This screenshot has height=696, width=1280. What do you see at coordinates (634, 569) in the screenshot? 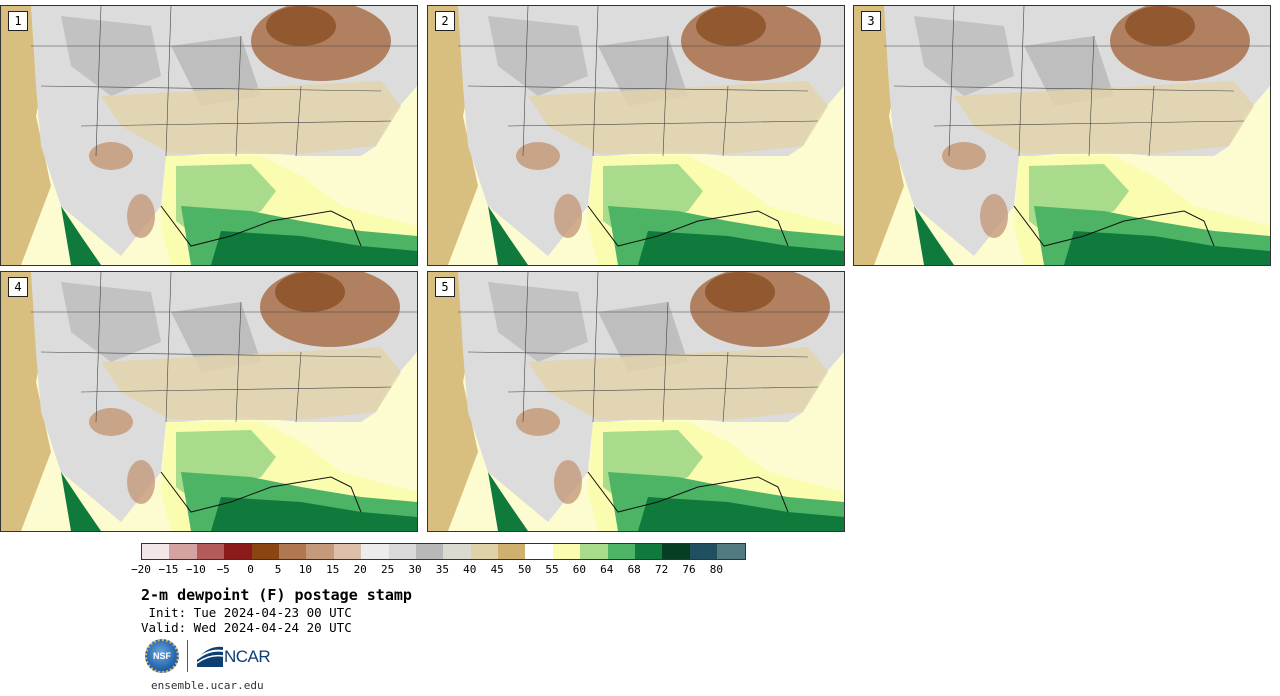
I see `colorbar-tick-label: 68` at bounding box center [634, 569].